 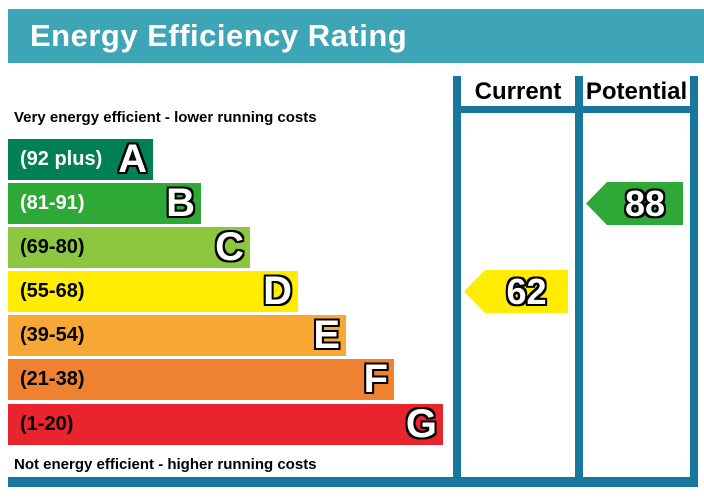 What do you see at coordinates (52, 335) in the screenshot?
I see `band-range-label: (39-54)` at bounding box center [52, 335].